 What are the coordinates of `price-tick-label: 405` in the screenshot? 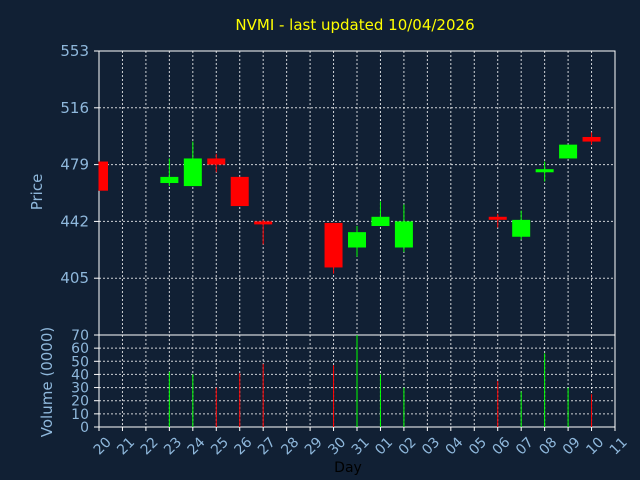 It's located at (74, 278).